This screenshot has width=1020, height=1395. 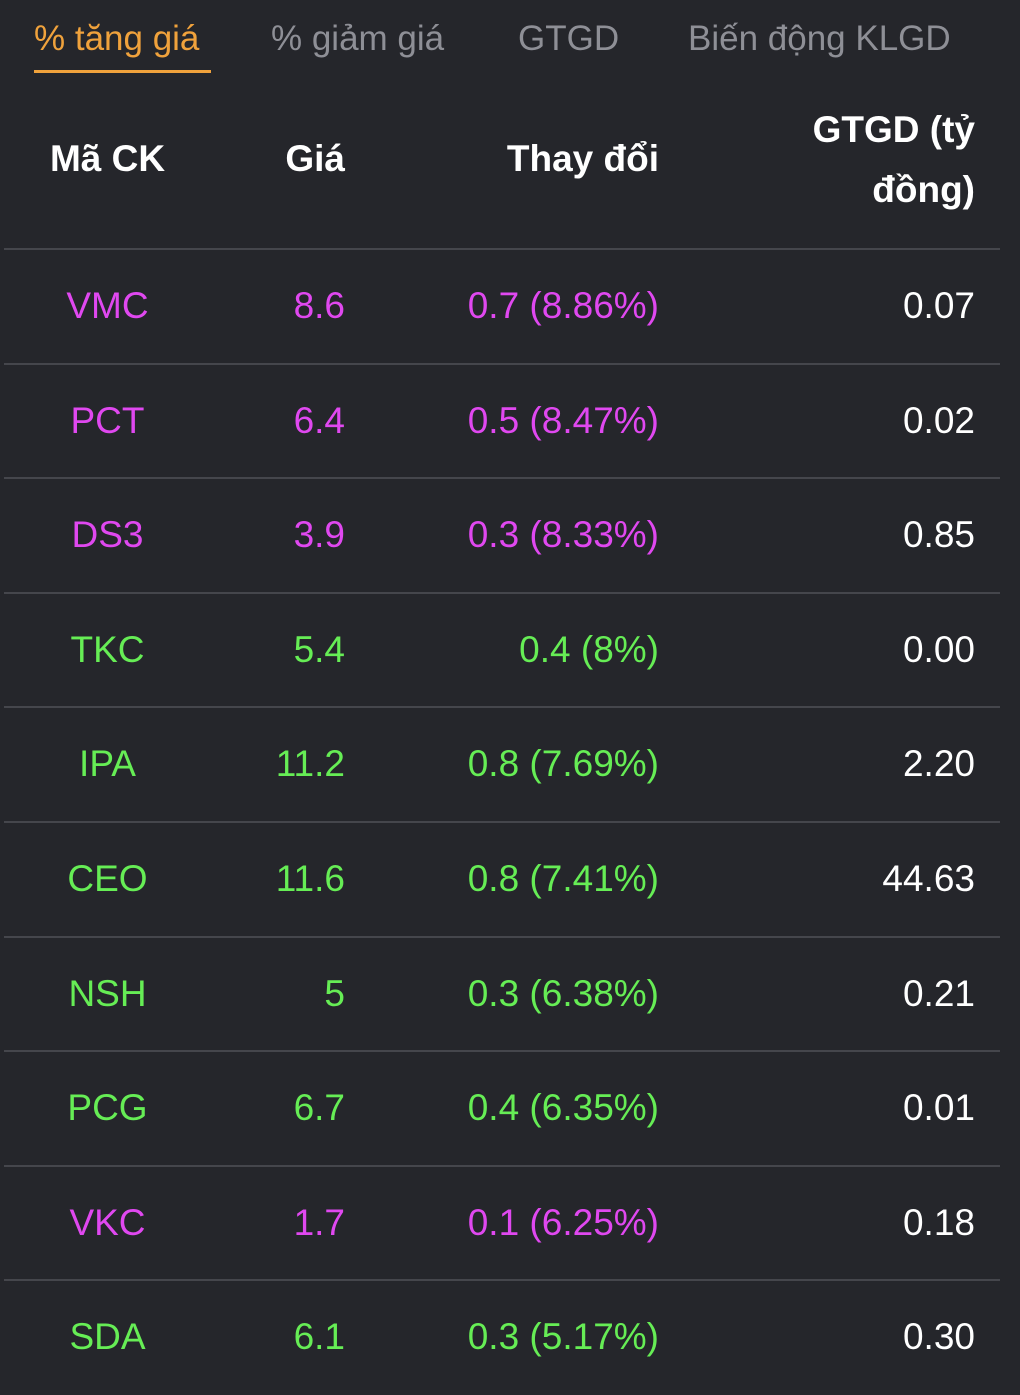 I want to click on tab-volume-change: Biến động KLGD, so click(x=819, y=38).